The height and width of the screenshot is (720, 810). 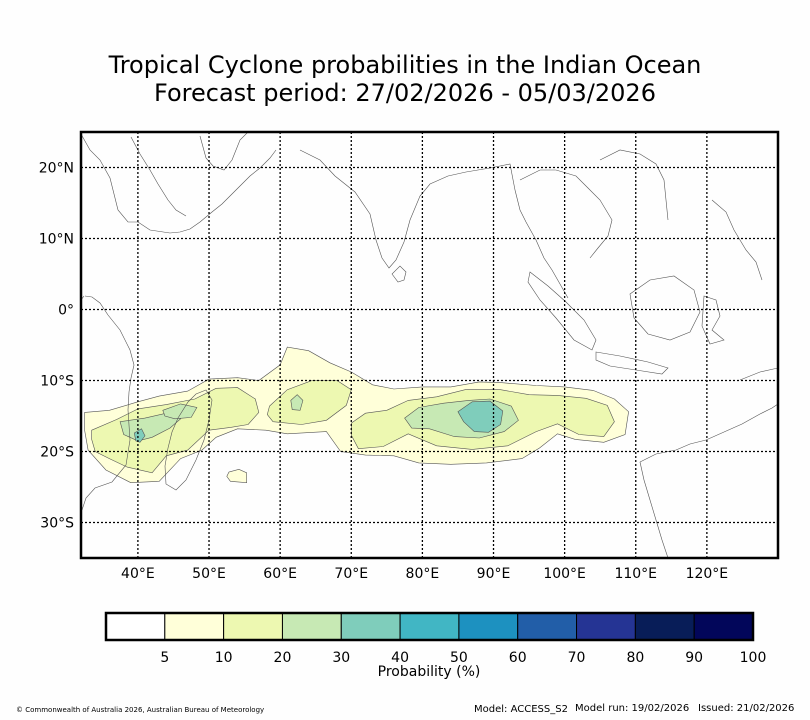 I want to click on colorbar-tick-label: 70, so click(x=576, y=658).